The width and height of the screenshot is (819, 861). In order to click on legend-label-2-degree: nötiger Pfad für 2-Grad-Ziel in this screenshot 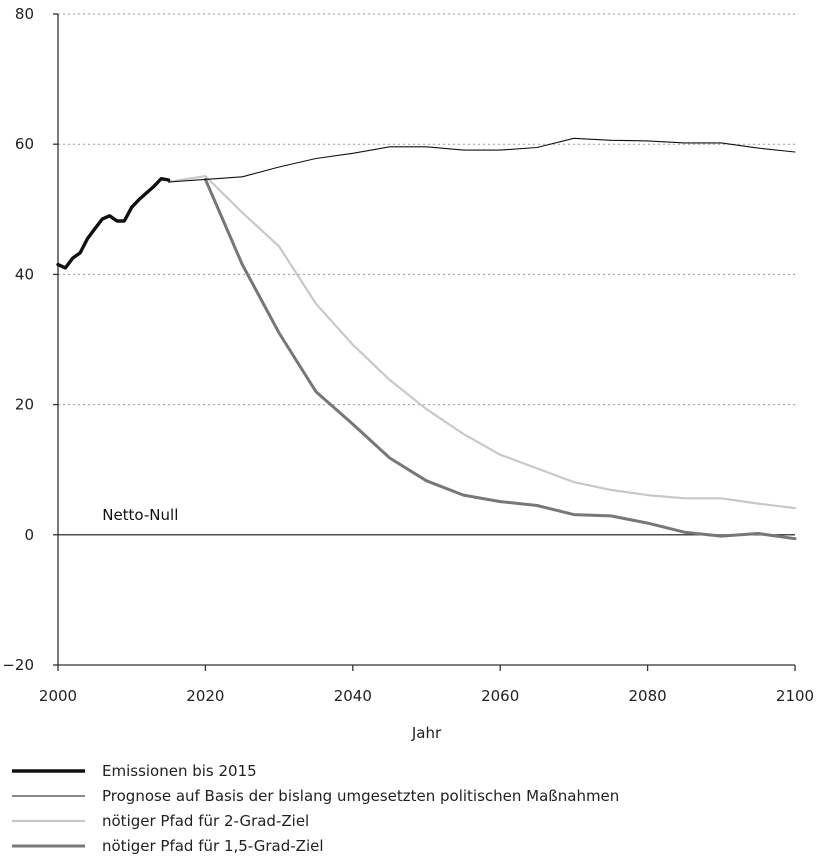, I will do `click(206, 820)`.